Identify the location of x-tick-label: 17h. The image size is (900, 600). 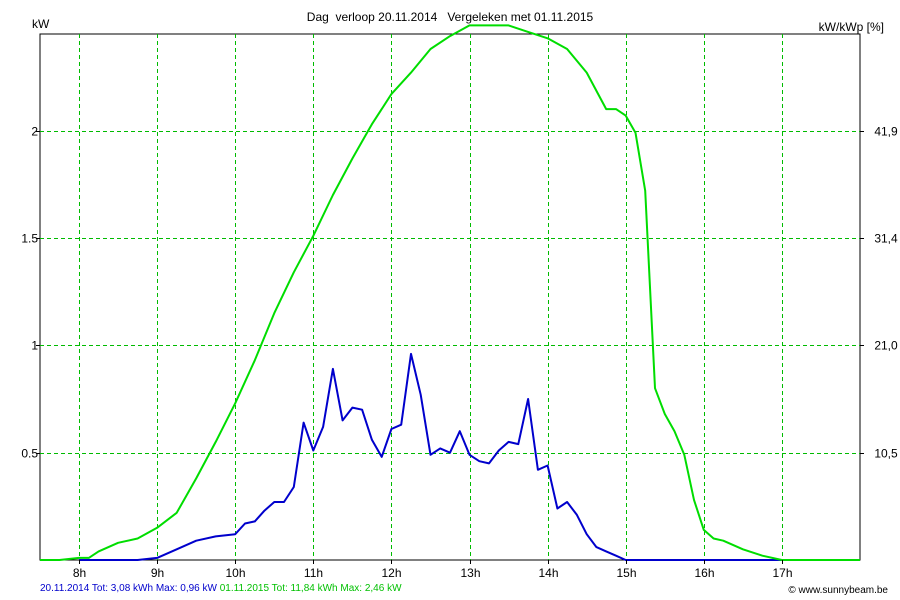
(782, 573).